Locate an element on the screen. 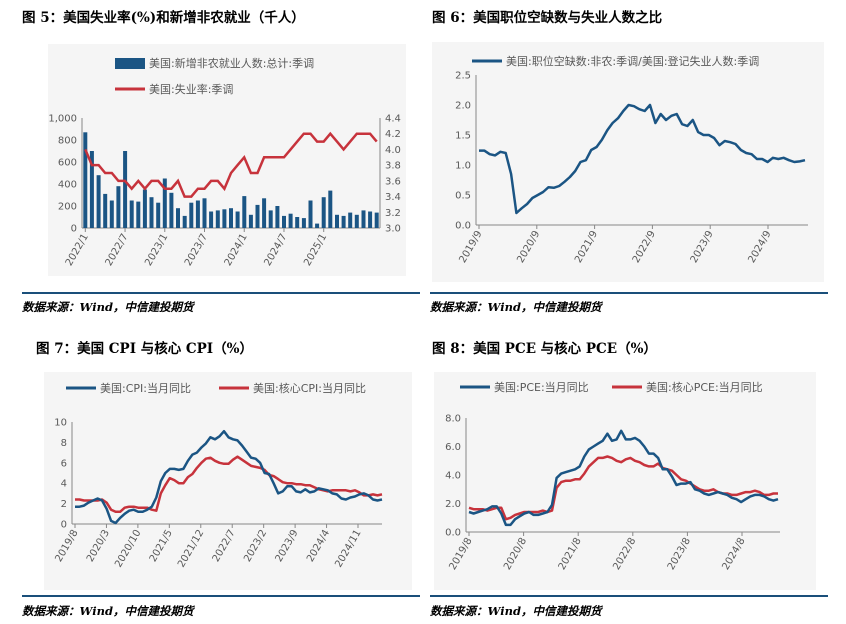 Image resolution: width=846 pixels, height=624 pixels. figure-8-y-tick-2: 4.0 is located at coordinates (453, 476).